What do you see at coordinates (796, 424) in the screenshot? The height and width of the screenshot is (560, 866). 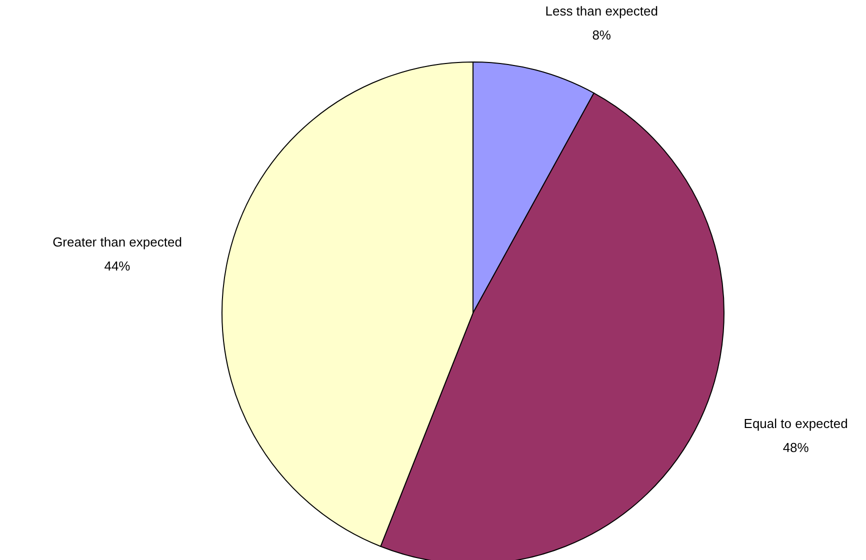 I see `slice-label: Equal to expected` at bounding box center [796, 424].